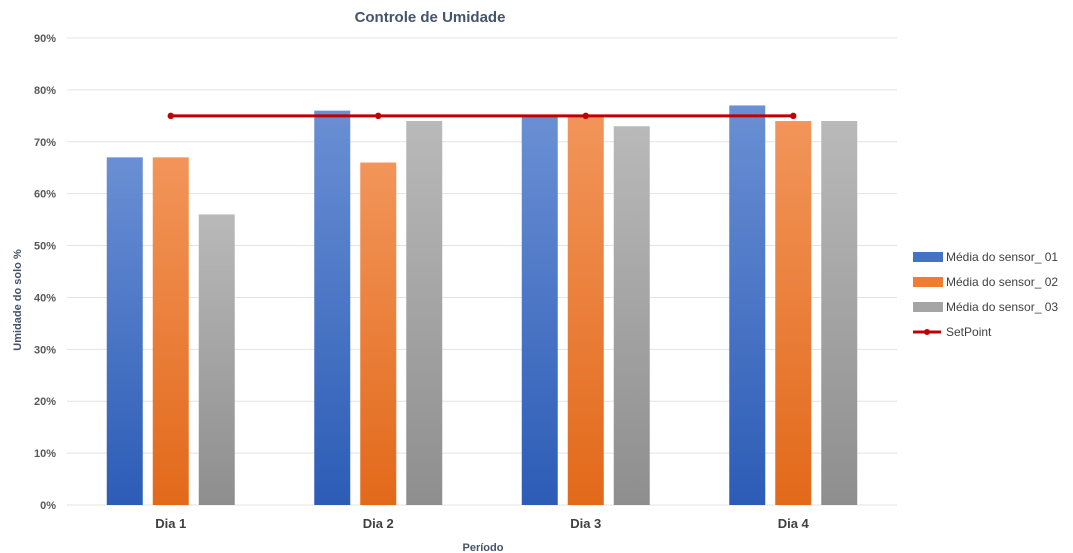 This screenshot has width=1073, height=553. What do you see at coordinates (927, 332) in the screenshot?
I see `legend-marker` at bounding box center [927, 332].